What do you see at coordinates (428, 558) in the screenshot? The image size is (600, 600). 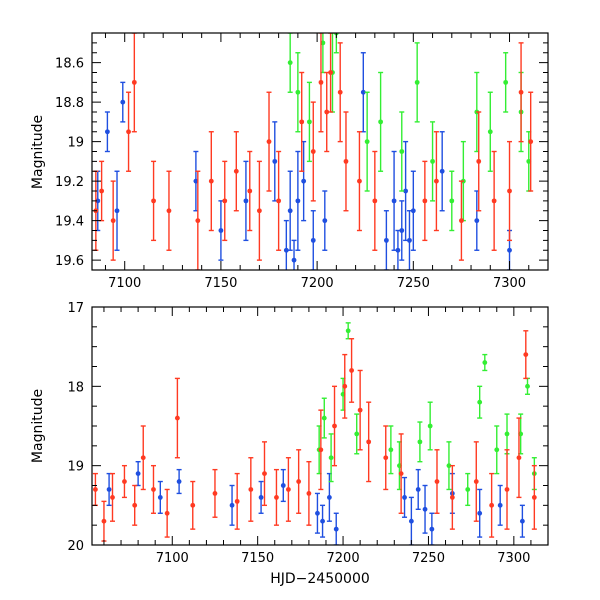 I see `bottom-x-tick-label: 7250` at bounding box center [428, 558].